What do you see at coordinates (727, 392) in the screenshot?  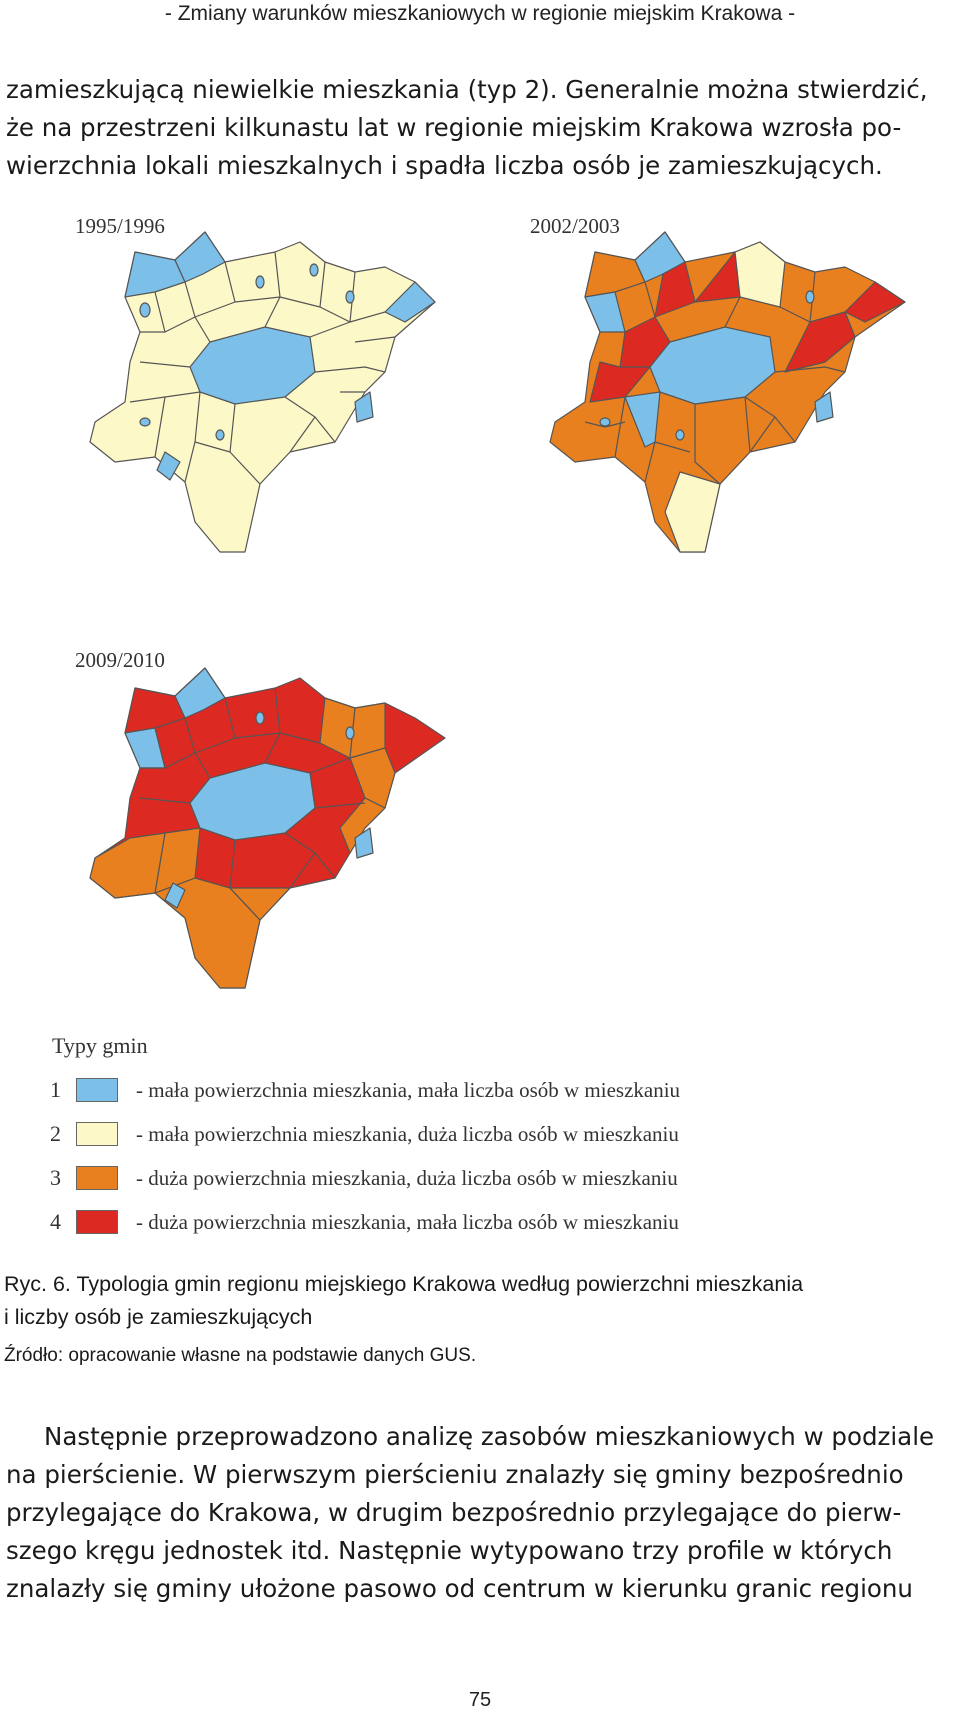 I see `map-2002-2003` at bounding box center [727, 392].